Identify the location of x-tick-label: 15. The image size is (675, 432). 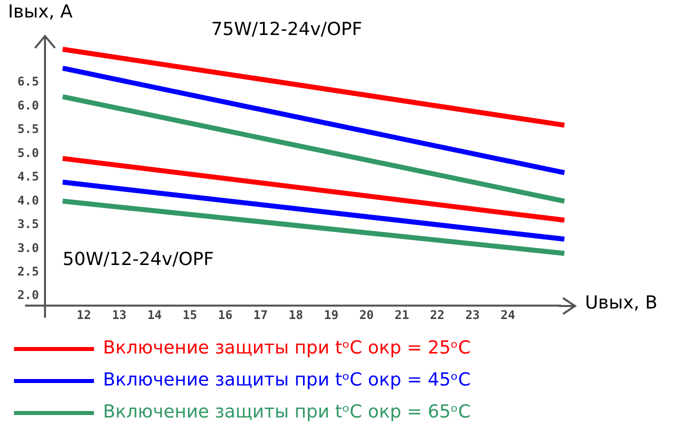
(190, 315).